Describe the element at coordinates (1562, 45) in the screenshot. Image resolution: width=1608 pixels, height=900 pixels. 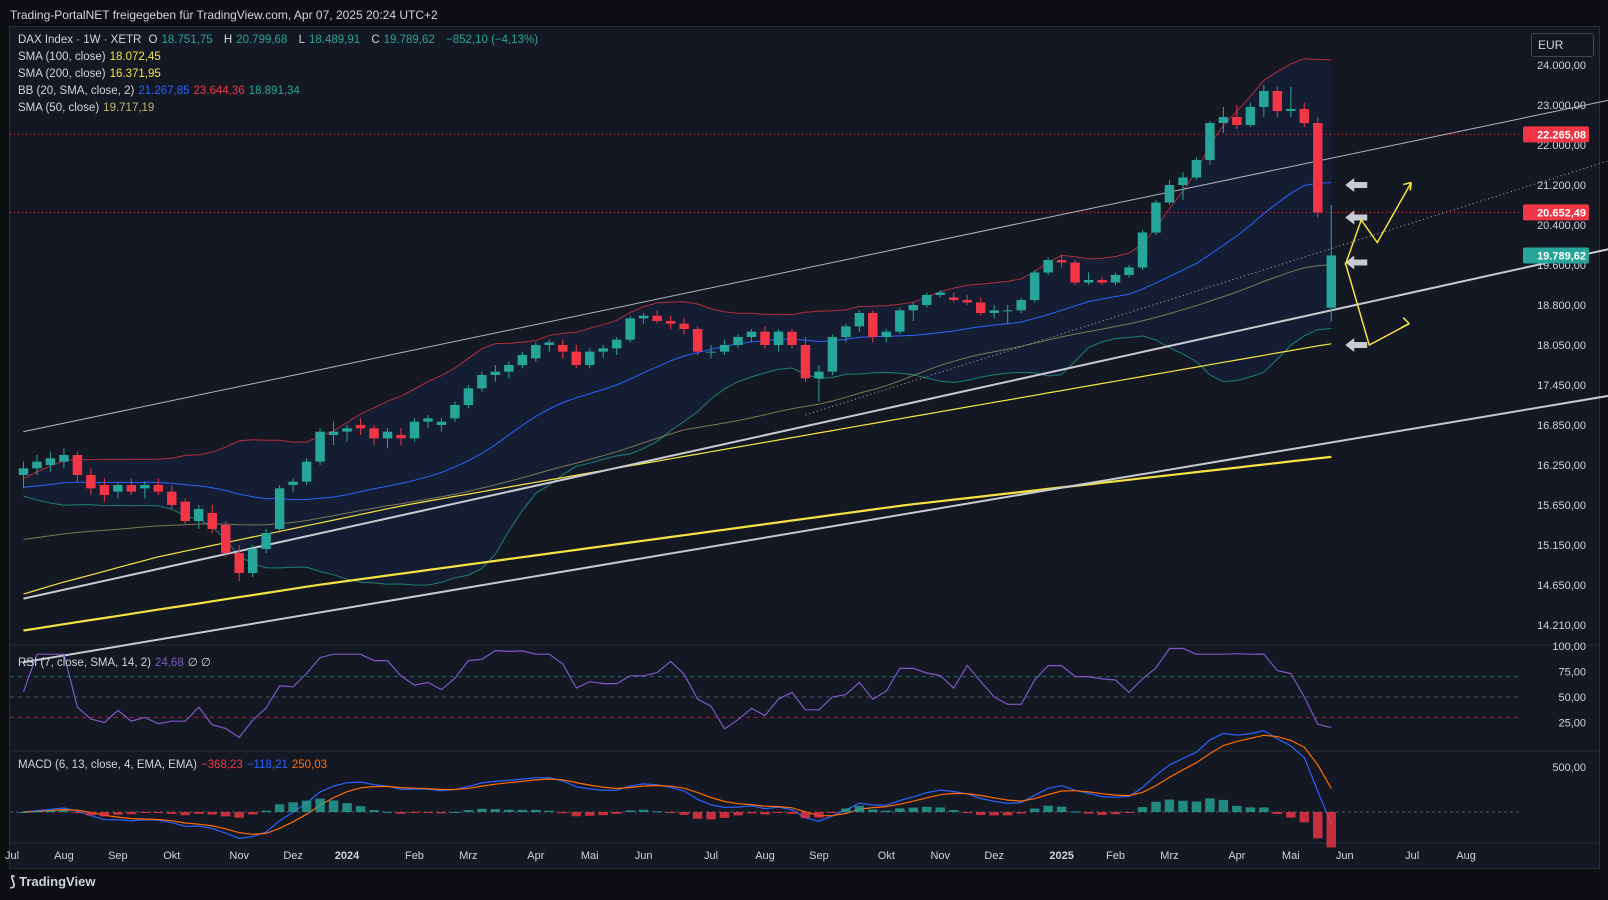
I see `currency-selector: EUR` at that location.